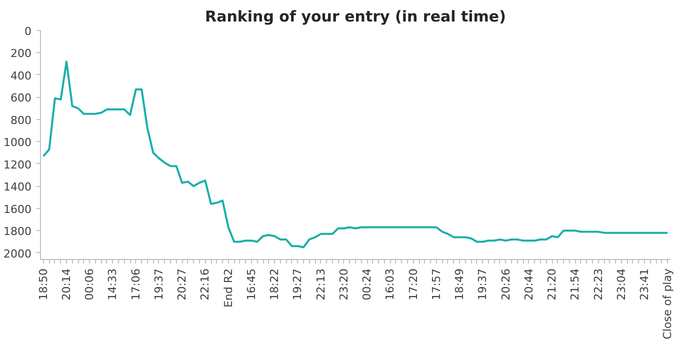  Describe the element at coordinates (205, 284) in the screenshot. I see `x-tick-label: 22:16` at that location.